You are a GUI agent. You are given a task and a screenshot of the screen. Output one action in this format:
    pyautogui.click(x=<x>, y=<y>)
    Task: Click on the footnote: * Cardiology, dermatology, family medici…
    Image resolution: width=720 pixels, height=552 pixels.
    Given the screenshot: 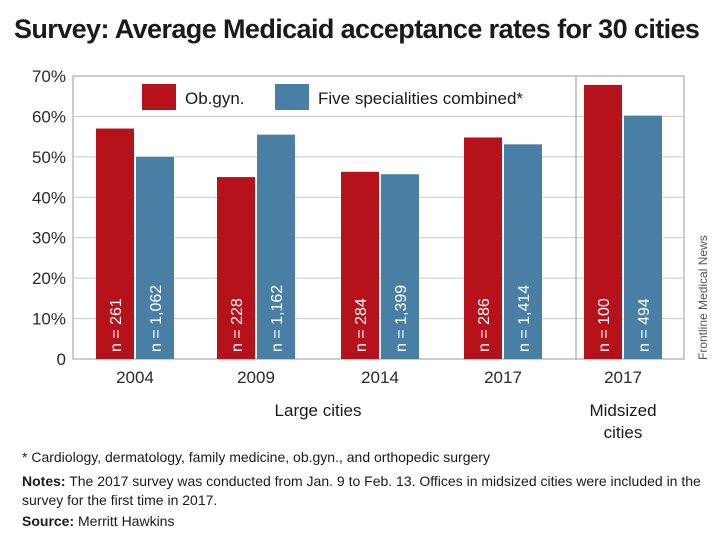 What is the action you would take?
    pyautogui.click(x=256, y=457)
    